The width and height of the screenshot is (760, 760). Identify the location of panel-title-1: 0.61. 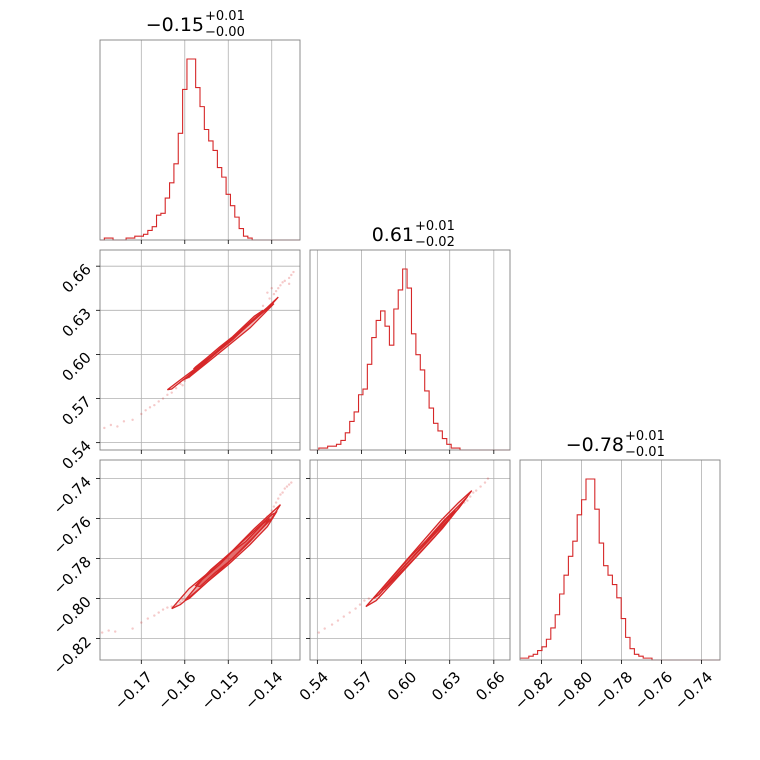
(393, 235).